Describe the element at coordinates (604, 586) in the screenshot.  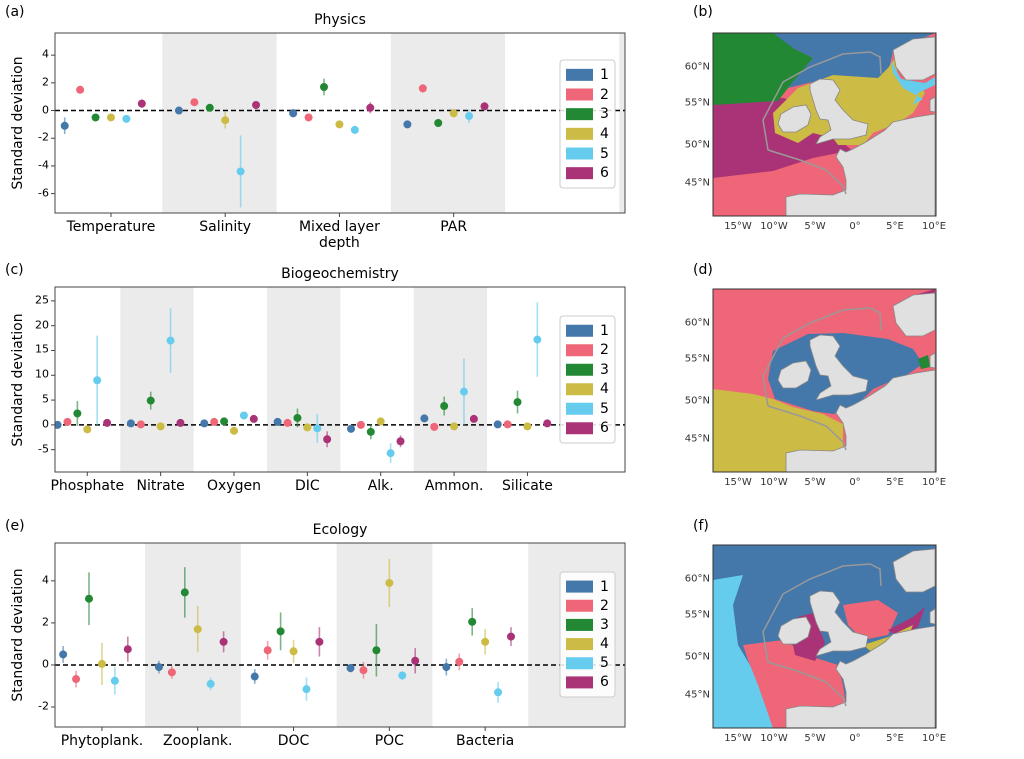
I see `legend-entry-label: 1` at that location.